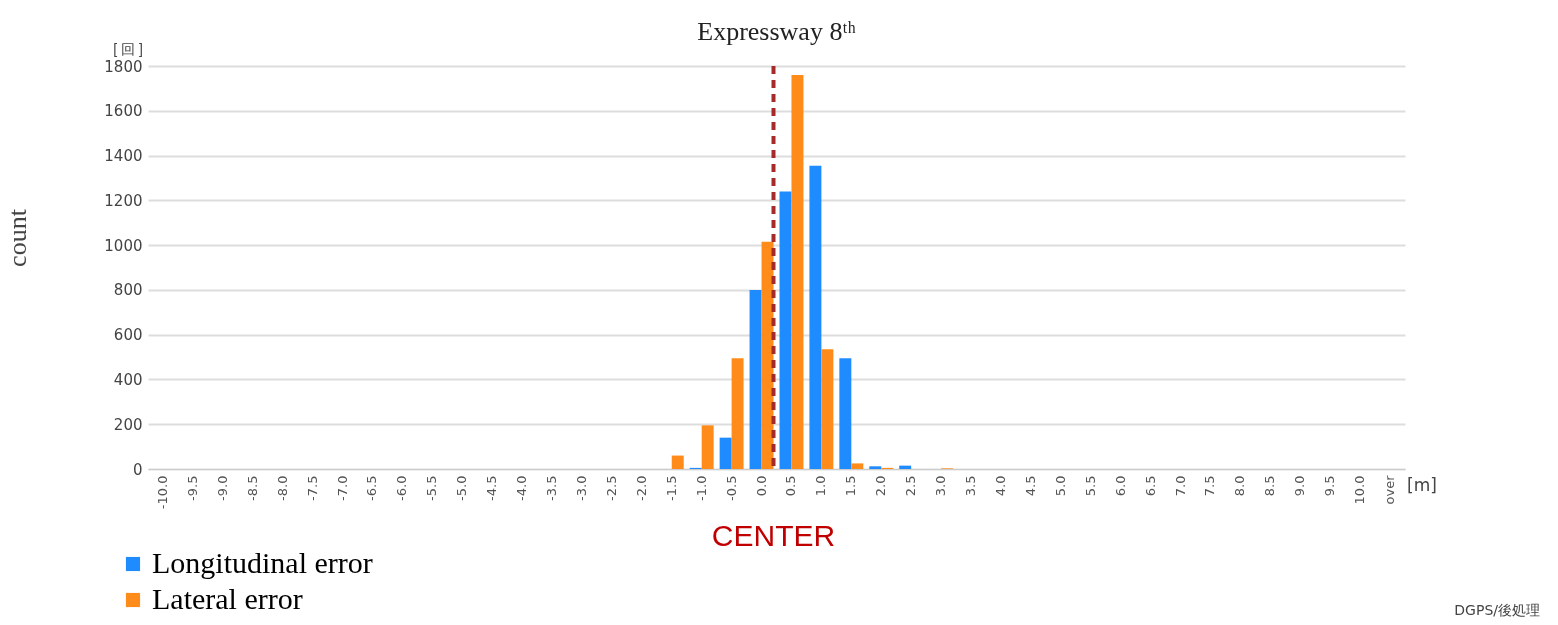 The width and height of the screenshot is (1558, 625). I want to click on x-tick-label: -2.0, so click(641, 488).